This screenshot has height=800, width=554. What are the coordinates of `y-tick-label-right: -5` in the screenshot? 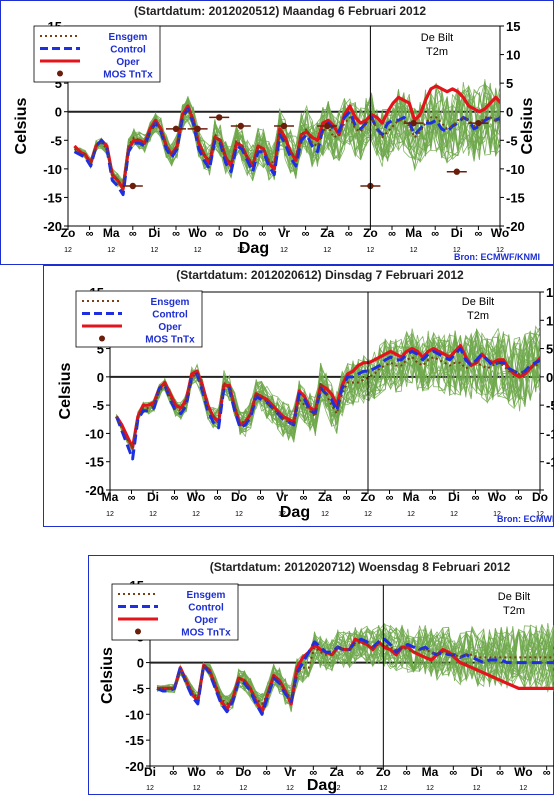 It's located at (512, 140).